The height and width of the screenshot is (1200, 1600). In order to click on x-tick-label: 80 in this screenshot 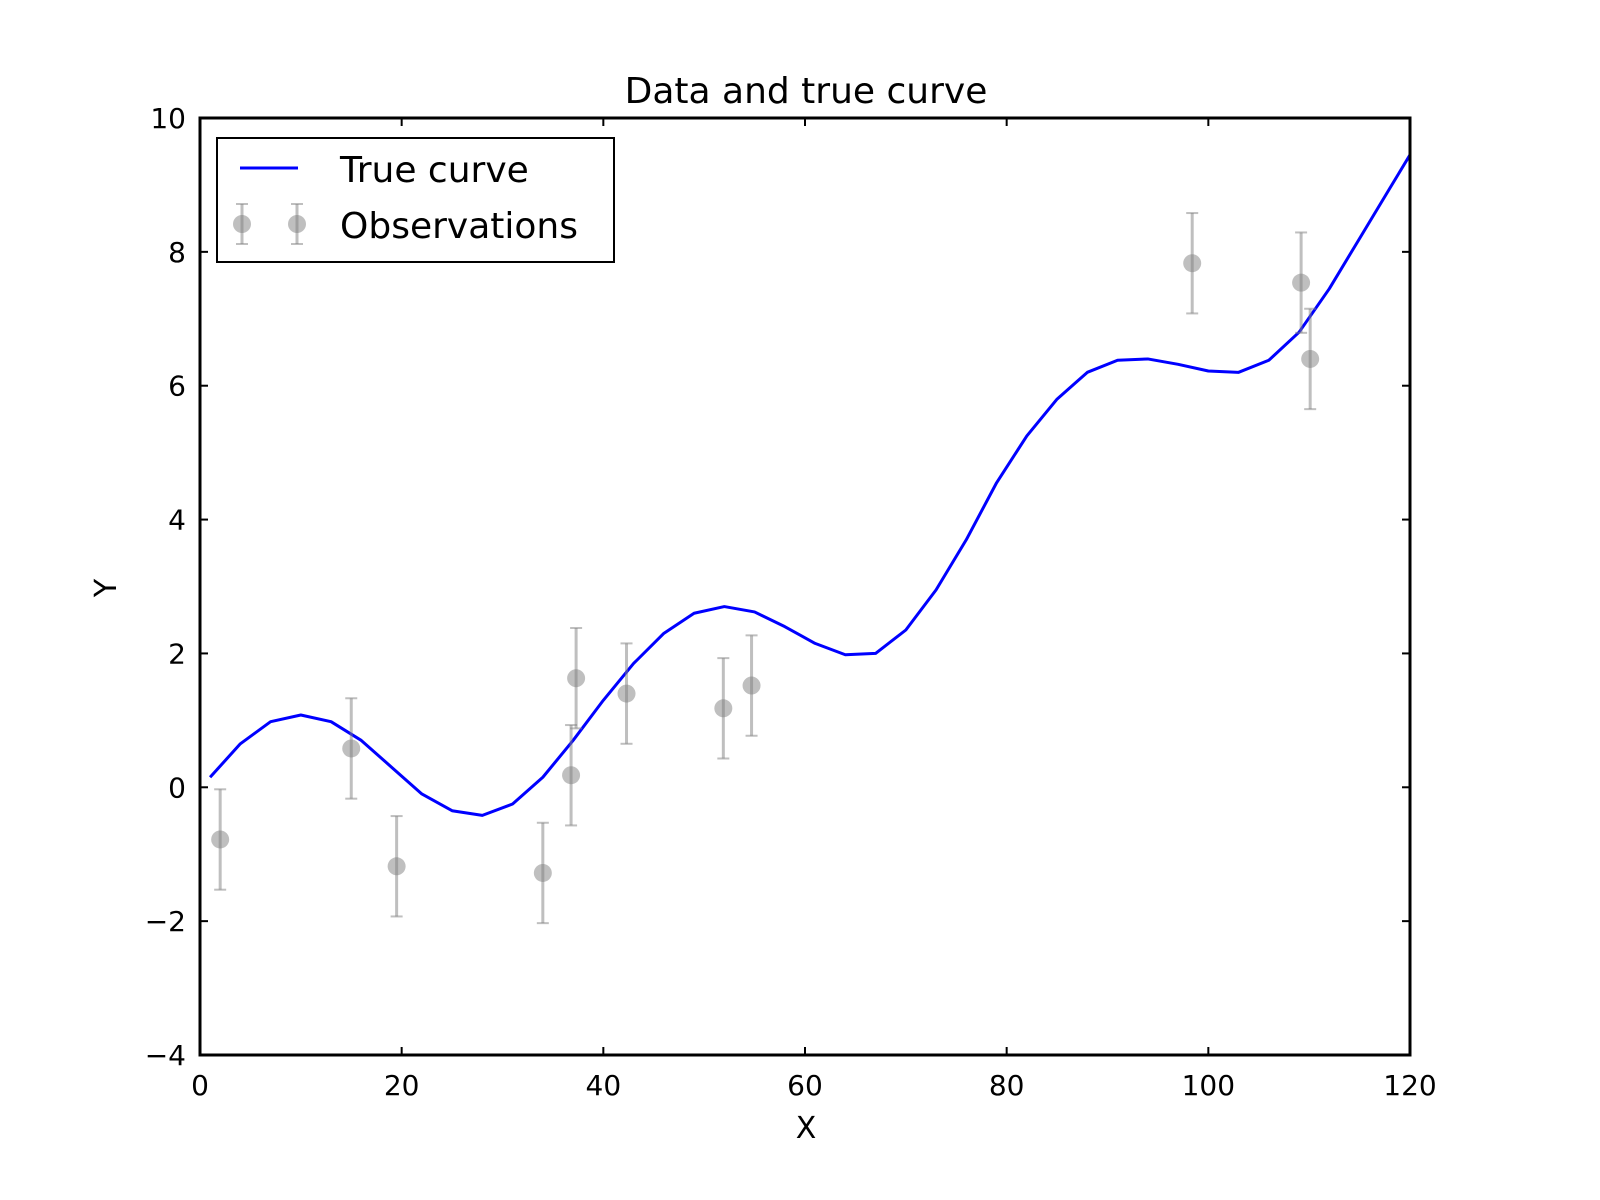, I will do `click(1007, 1085)`.